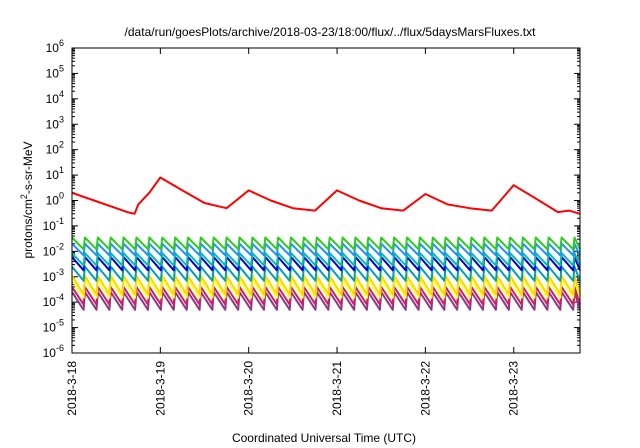  What do you see at coordinates (24, 196) in the screenshot?
I see `y-axis-label-superscript: 2` at bounding box center [24, 196].